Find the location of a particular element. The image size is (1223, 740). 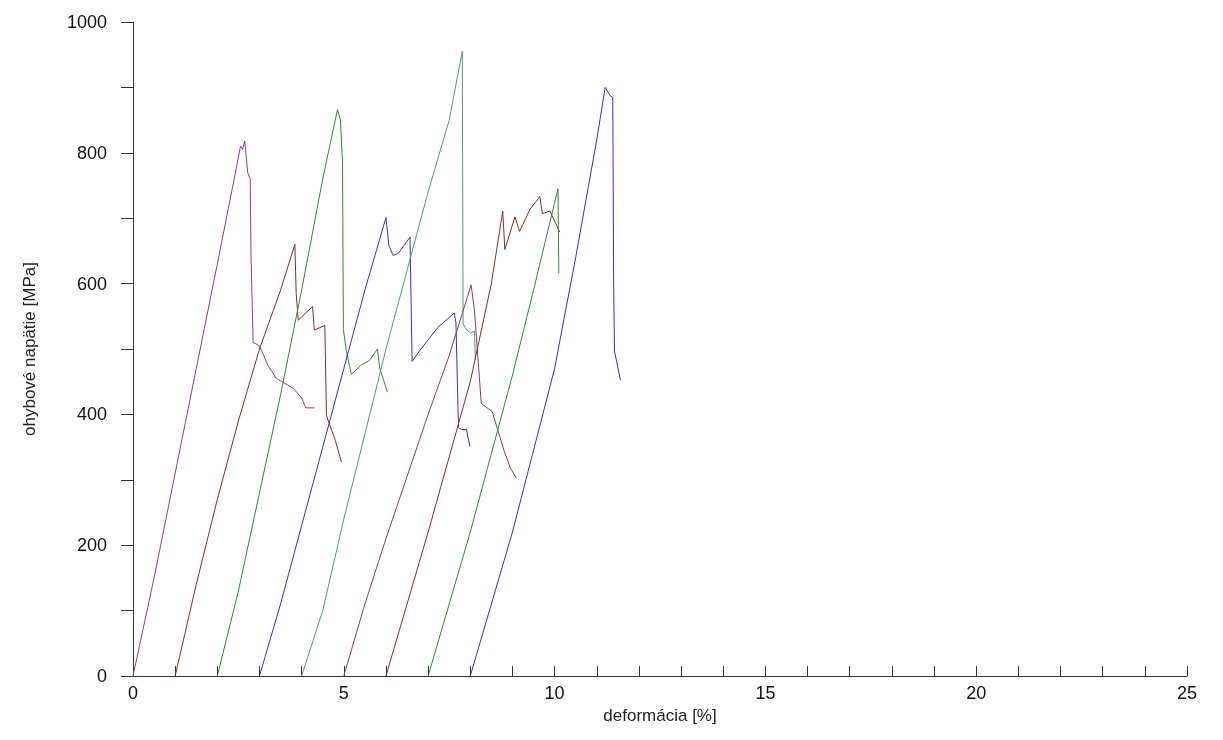

x-tick-label: 25 is located at coordinates (1187, 693).